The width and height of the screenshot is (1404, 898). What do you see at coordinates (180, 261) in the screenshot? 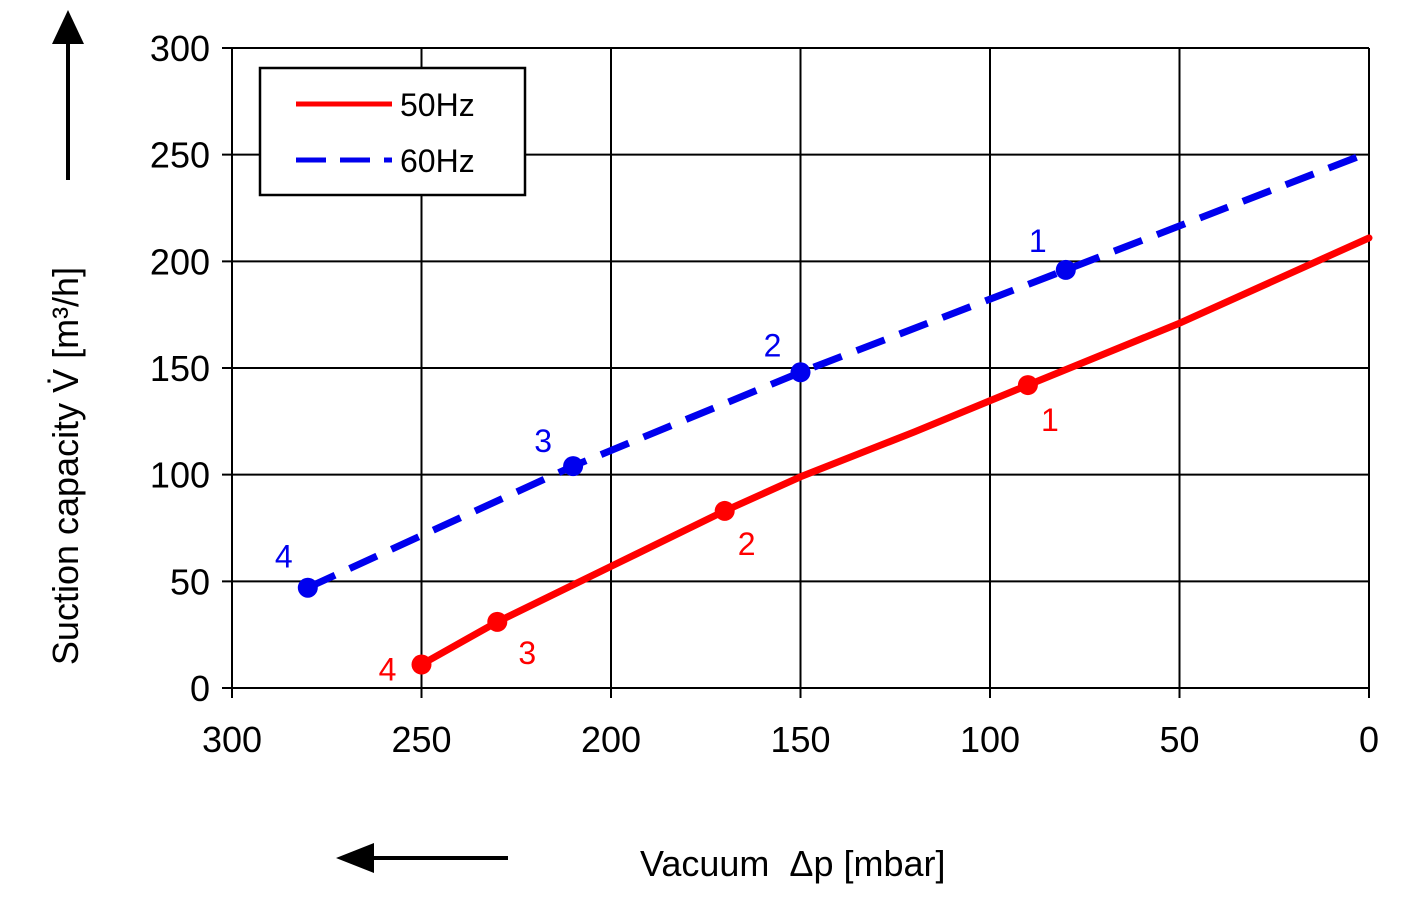
I see `y-tick-label: 200` at bounding box center [180, 261].